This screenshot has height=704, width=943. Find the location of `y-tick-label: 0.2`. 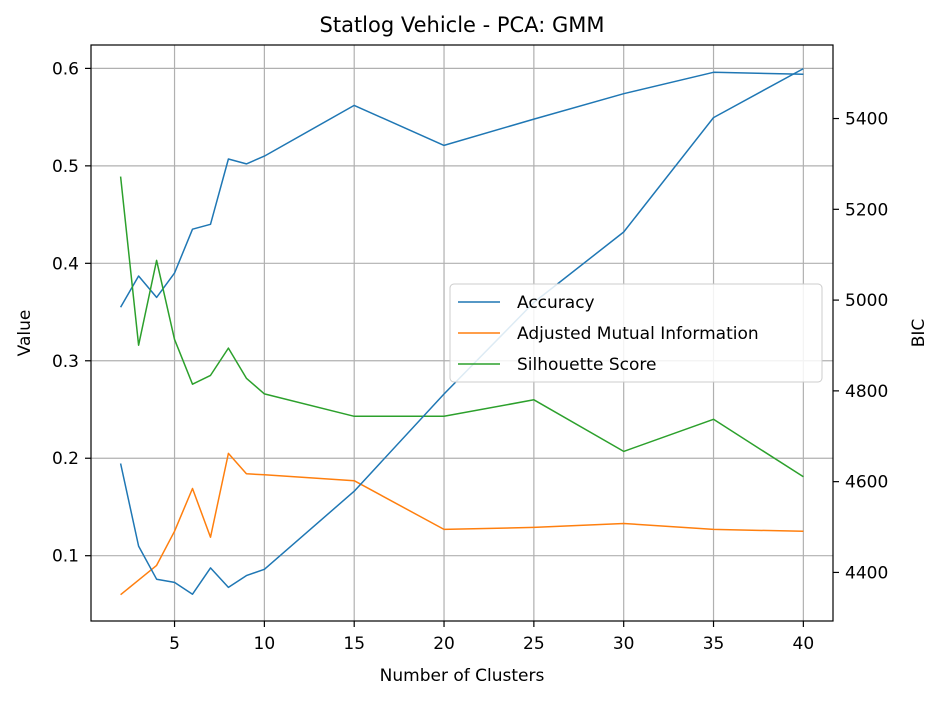

y-tick-label: 0.2 is located at coordinates (65, 459).